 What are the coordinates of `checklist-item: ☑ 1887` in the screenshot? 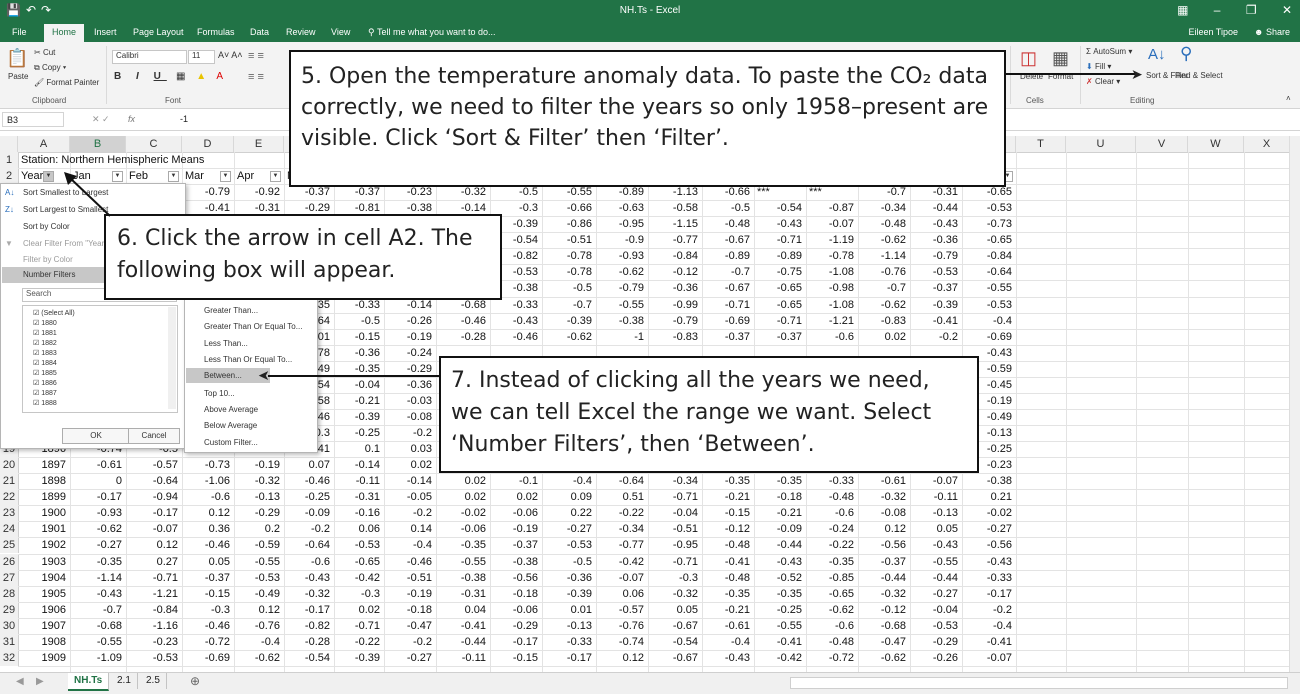 It's located at (45, 393).